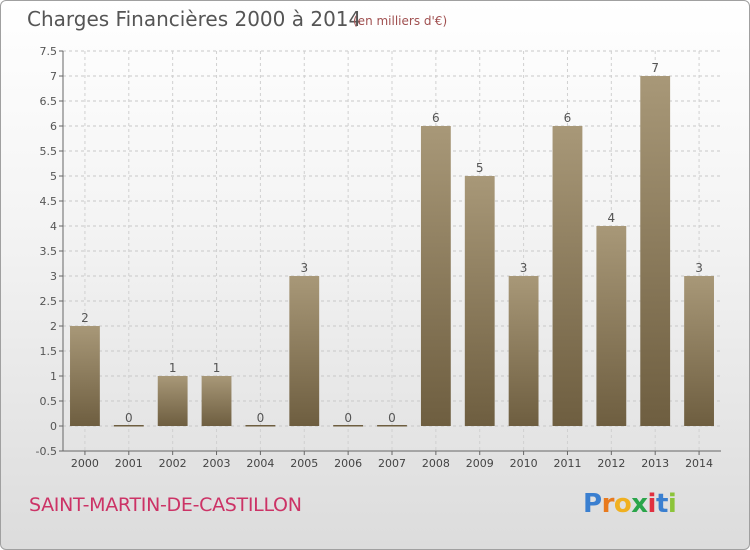  What do you see at coordinates (53, 76) in the screenshot?
I see `y-tick-label: 7` at bounding box center [53, 76].